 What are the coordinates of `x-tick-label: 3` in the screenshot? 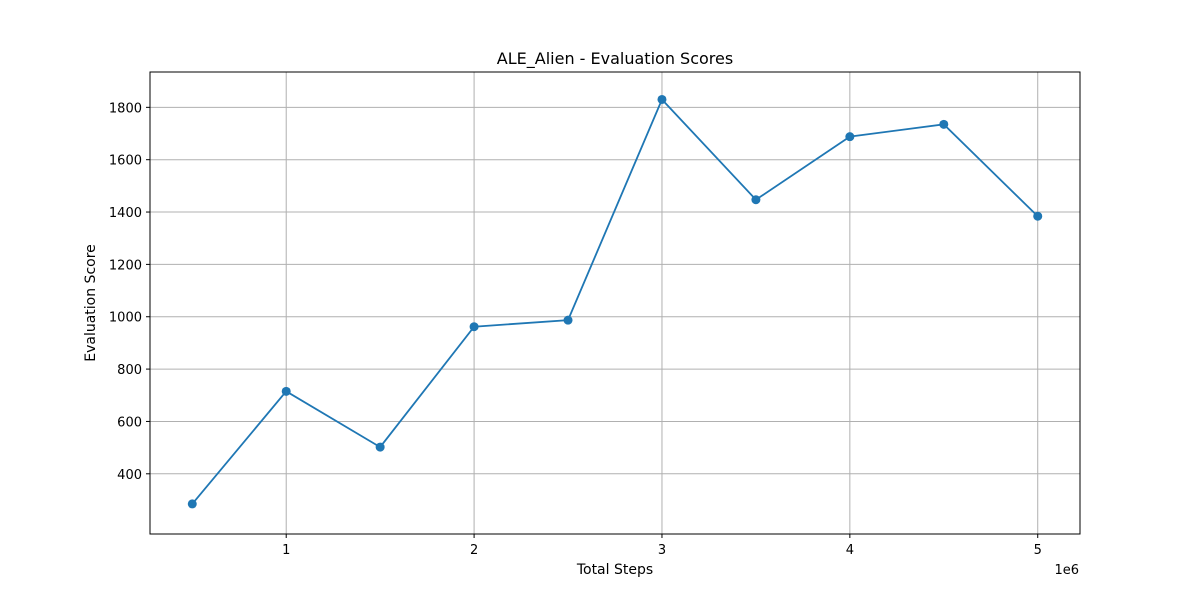 It's located at (662, 550).